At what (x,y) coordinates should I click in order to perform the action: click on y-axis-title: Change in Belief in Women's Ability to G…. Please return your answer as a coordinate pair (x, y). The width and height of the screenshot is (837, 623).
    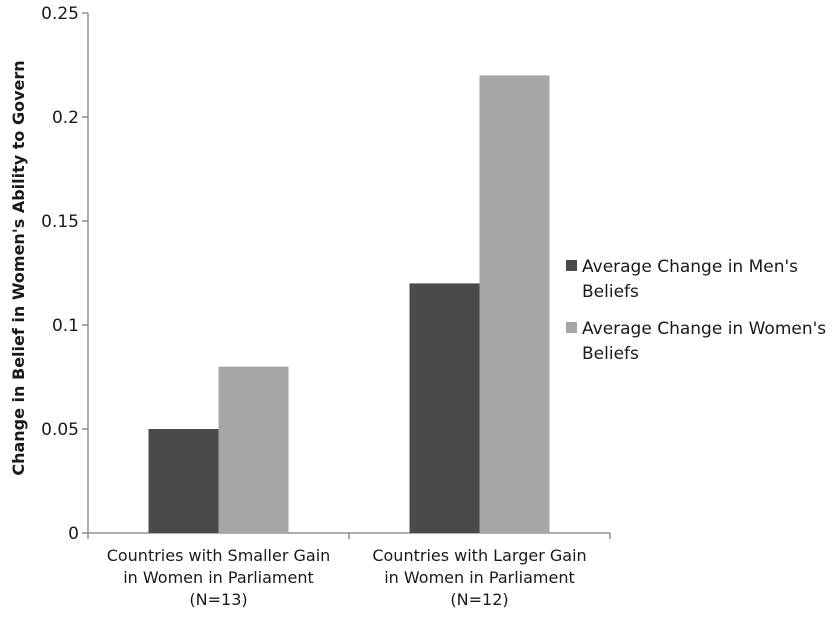
    Looking at the image, I should click on (18, 267).